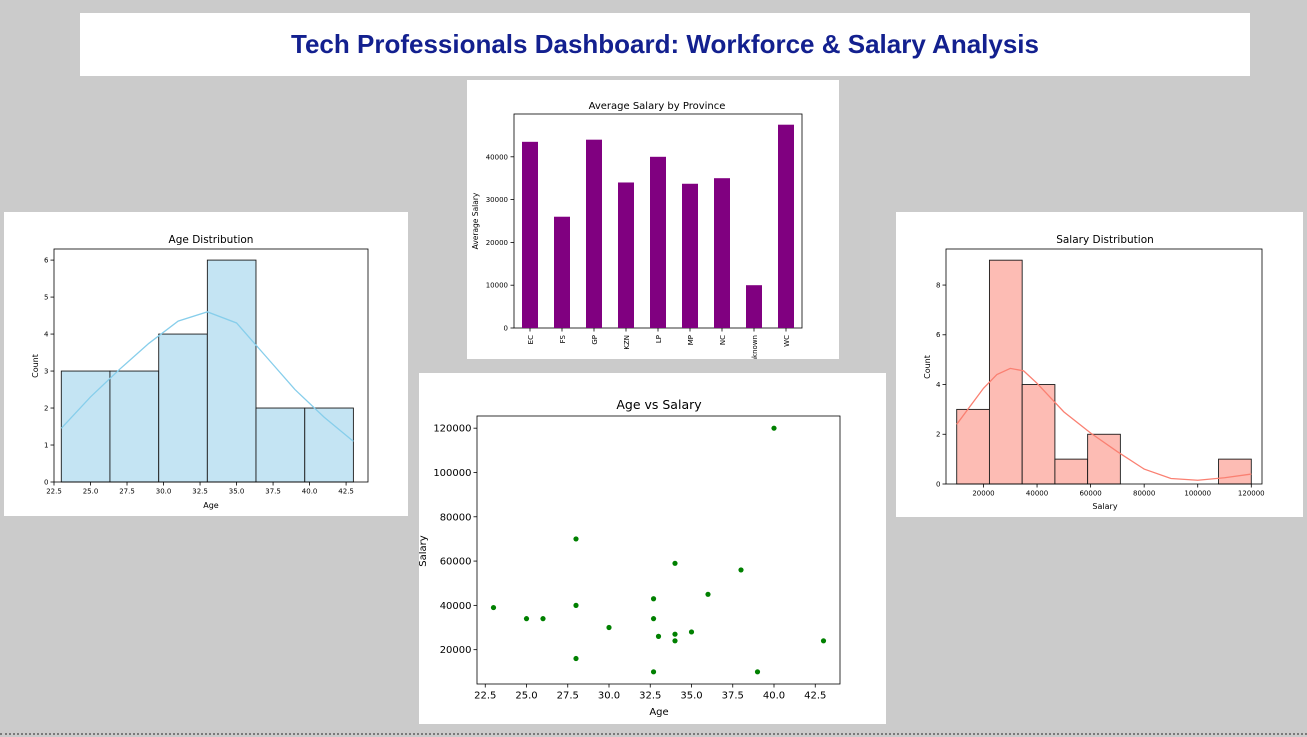 The height and width of the screenshot is (737, 1307). I want to click on x-tick-label: 40000, so click(1037, 494).